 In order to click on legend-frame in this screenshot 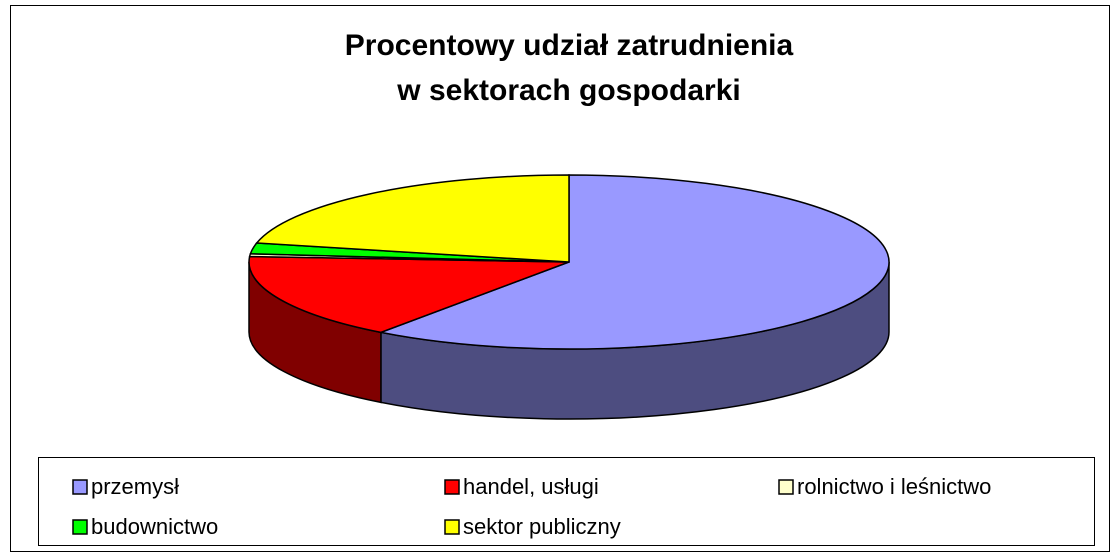, I will do `click(566, 501)`.